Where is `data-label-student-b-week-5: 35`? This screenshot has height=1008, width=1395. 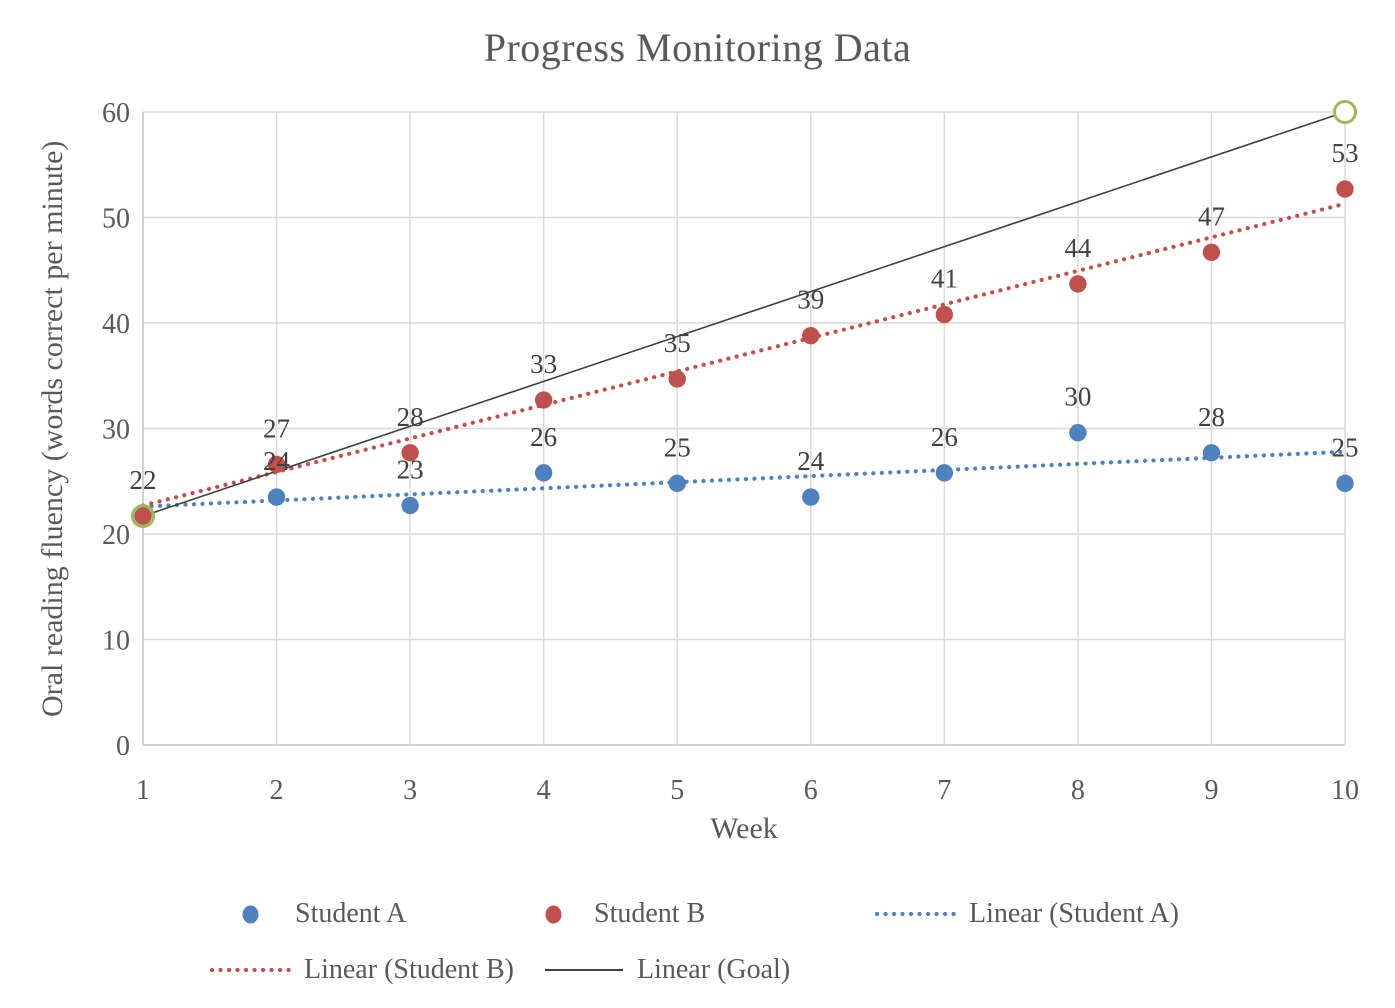
data-label-student-b-week-5: 35 is located at coordinates (677, 343).